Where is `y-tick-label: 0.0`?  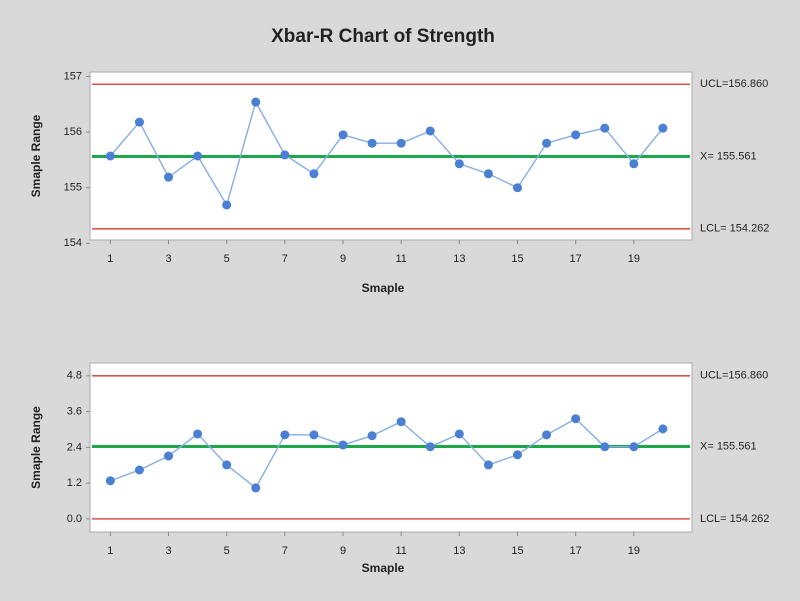 y-tick-label: 0.0 is located at coordinates (74, 519).